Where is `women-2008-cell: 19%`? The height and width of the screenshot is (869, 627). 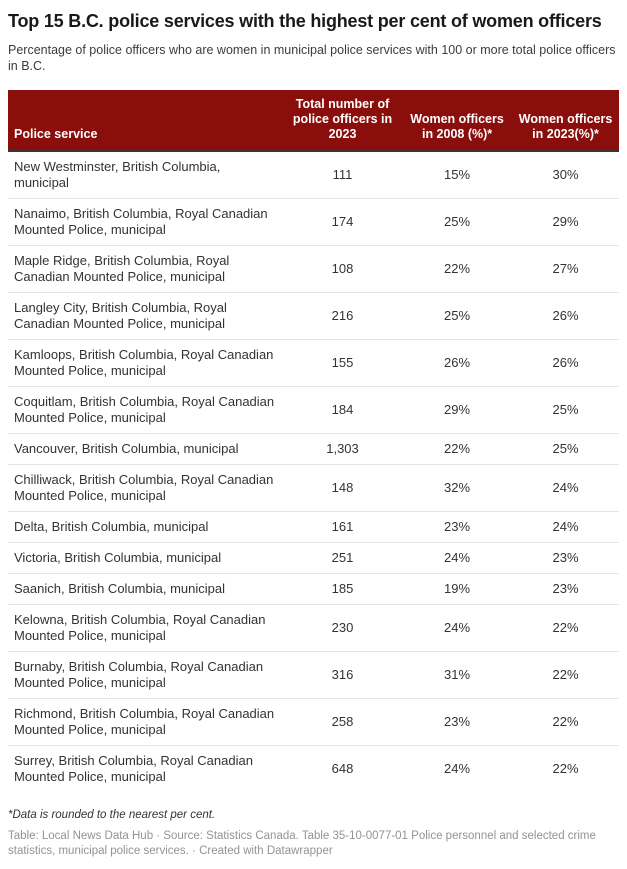
women-2008-cell: 19% is located at coordinates (457, 589).